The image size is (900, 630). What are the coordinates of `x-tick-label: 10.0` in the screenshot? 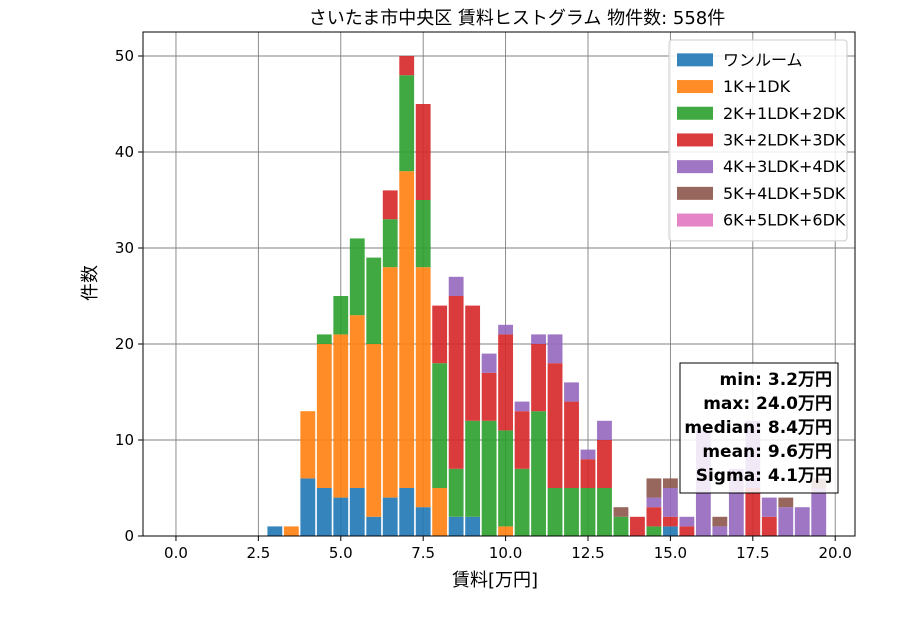 It's located at (505, 553).